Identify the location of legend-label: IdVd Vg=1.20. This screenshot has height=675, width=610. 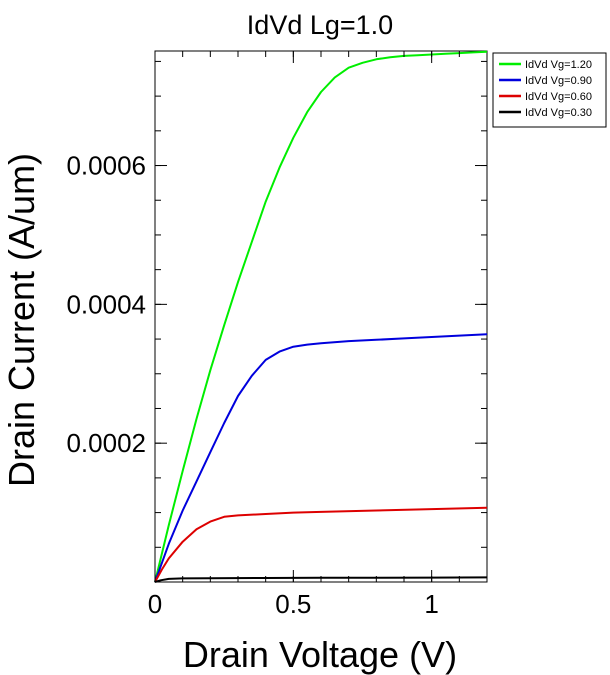
(558, 65).